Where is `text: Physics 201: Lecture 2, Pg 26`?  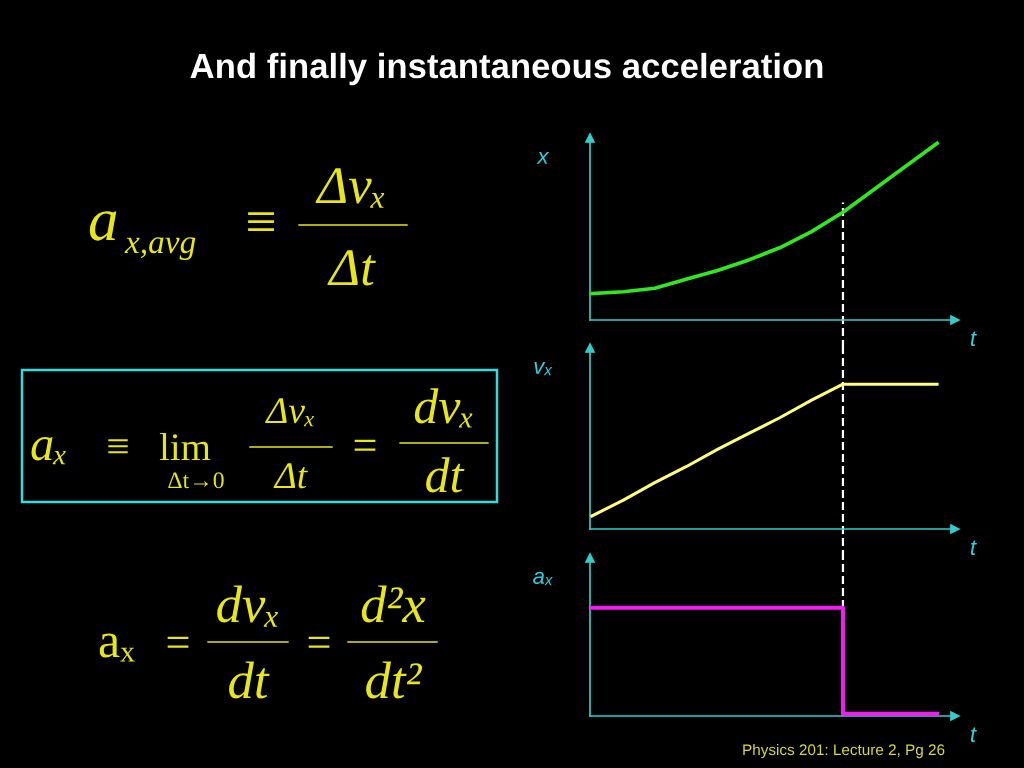
text: Physics 201: Lecture 2, Pg 26 is located at coordinates (844, 751).